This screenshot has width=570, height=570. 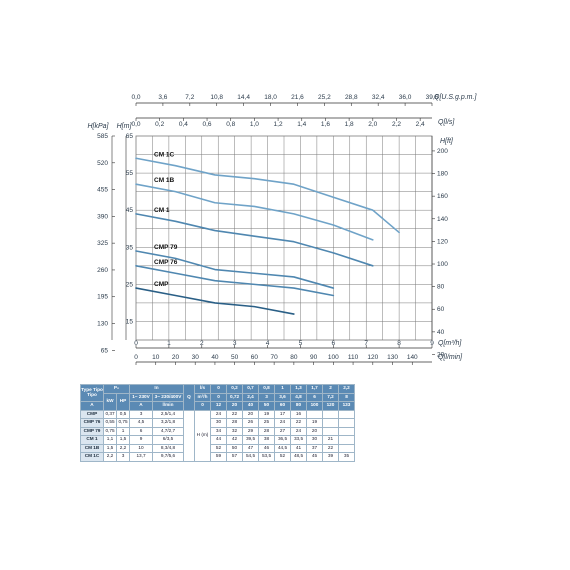 What do you see at coordinates (162, 97) in the screenshot?
I see `tick-label-usgpm: 3,6` at bounding box center [162, 97].